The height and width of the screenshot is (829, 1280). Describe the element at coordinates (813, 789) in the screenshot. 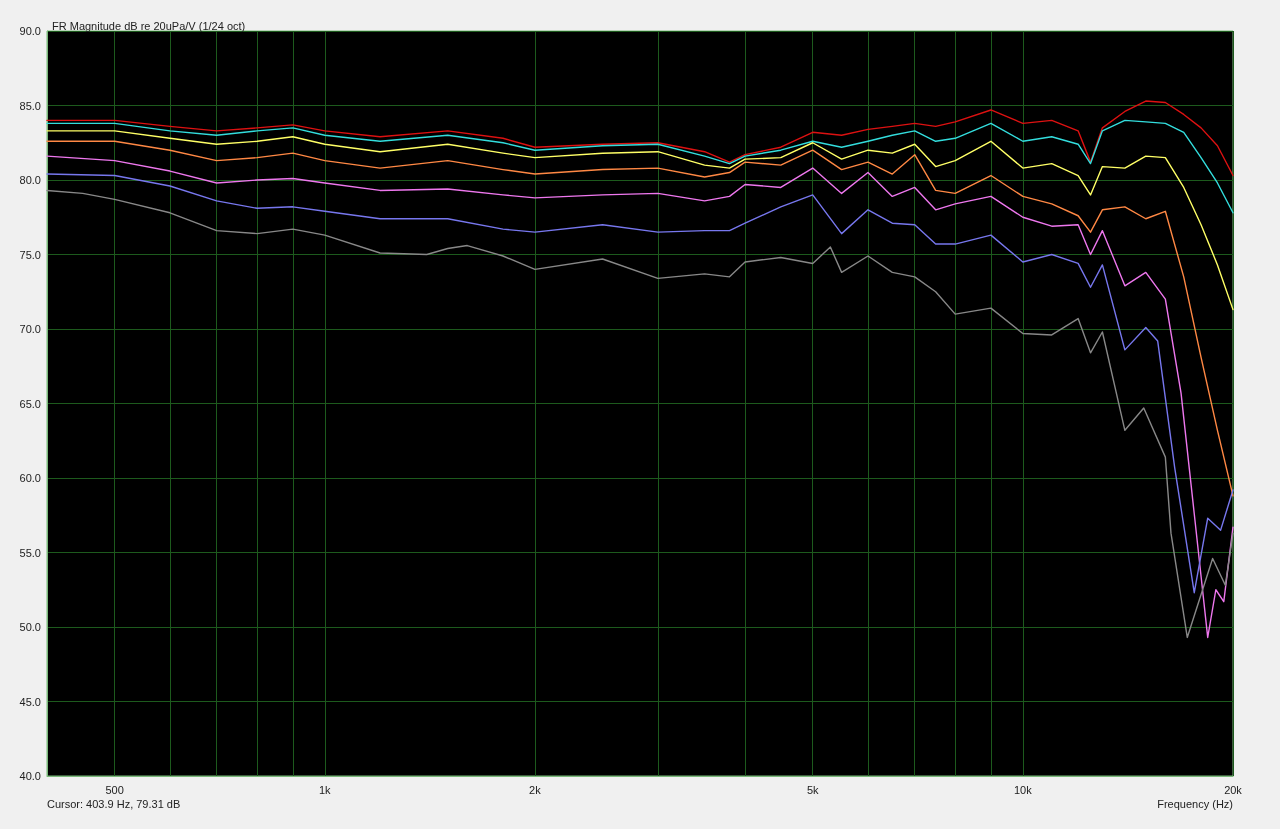

I see `x-tick-label: 5k` at that location.